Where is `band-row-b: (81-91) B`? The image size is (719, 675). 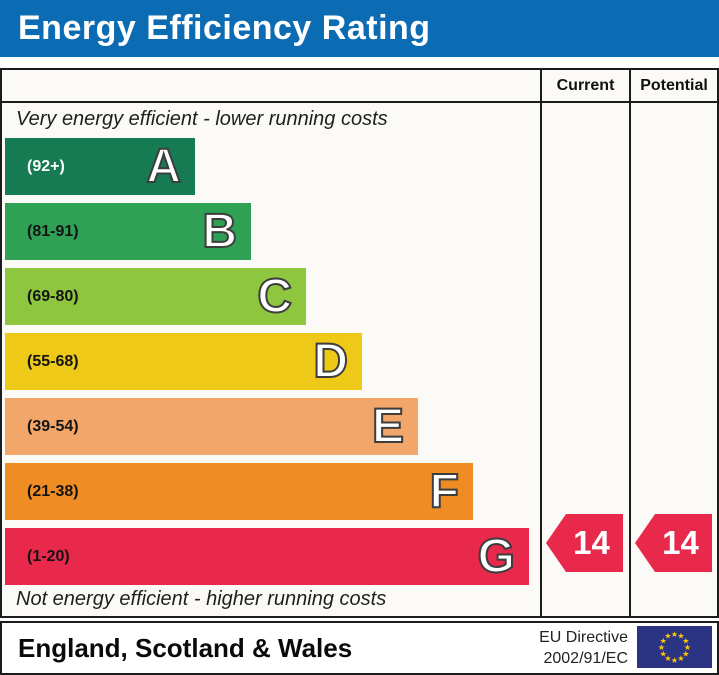 band-row-b: (81-91) B is located at coordinates (128, 231).